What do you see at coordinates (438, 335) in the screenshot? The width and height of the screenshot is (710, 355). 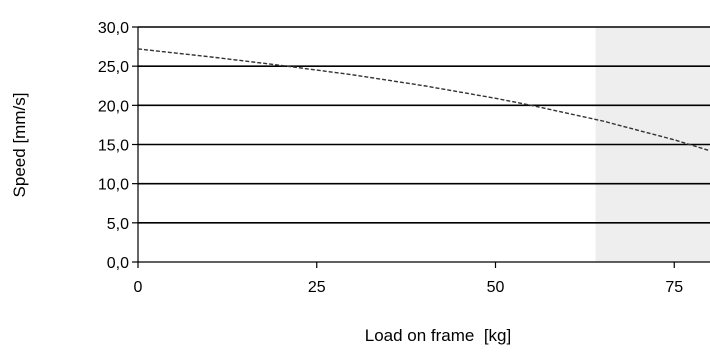 I see `x-axis-title: Load on frame [kg]` at bounding box center [438, 335].